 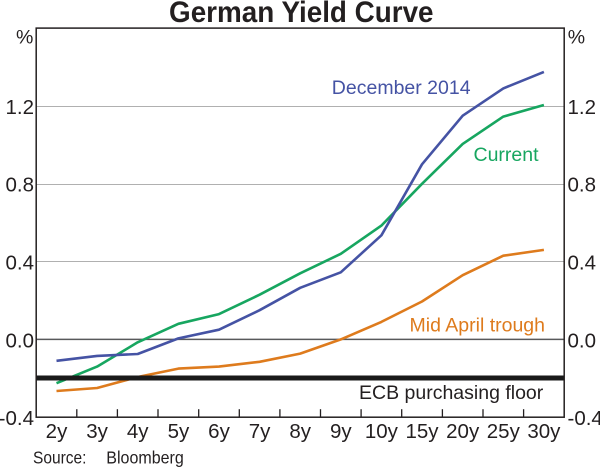 I want to click on svg-text: 7y, so click(x=260, y=431).